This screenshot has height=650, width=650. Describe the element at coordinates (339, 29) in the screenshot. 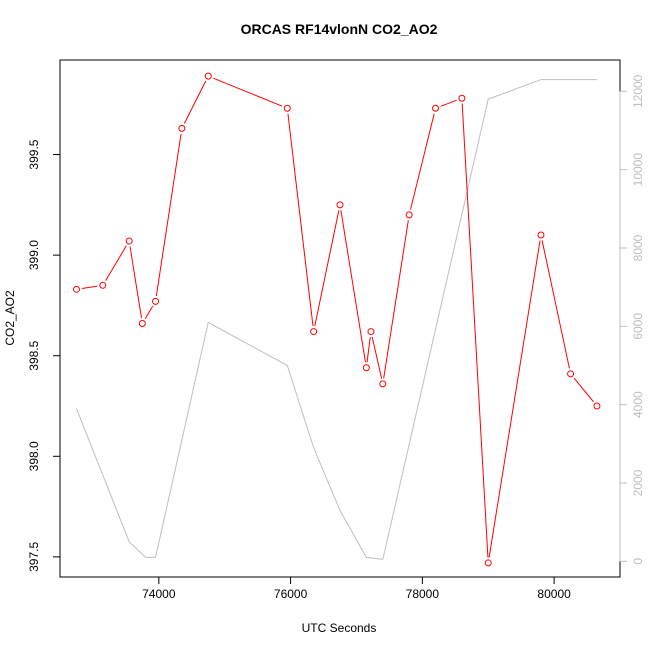

I see `chart-title: ORCAS RF14vlonN CO2_AO2` at that location.